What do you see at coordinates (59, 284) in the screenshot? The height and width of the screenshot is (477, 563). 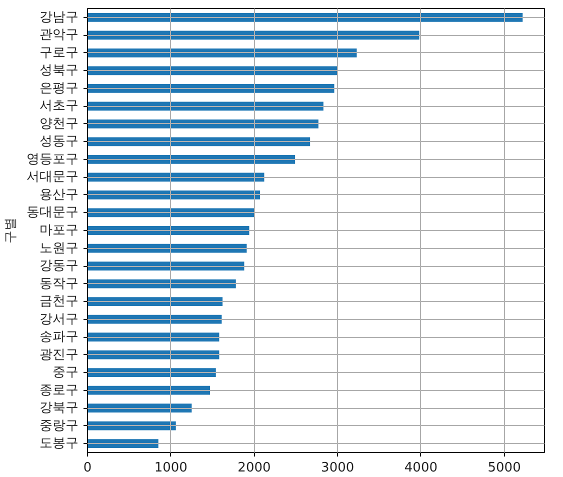 I see `y-tick-label: 동작구` at bounding box center [59, 284].